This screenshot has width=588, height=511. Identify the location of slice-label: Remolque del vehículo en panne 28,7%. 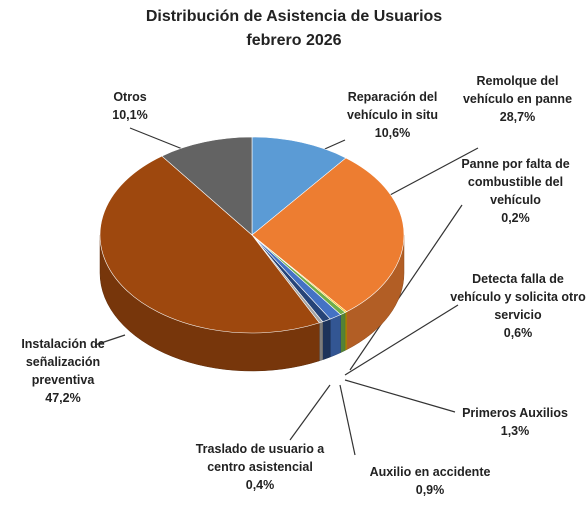
(517, 99).